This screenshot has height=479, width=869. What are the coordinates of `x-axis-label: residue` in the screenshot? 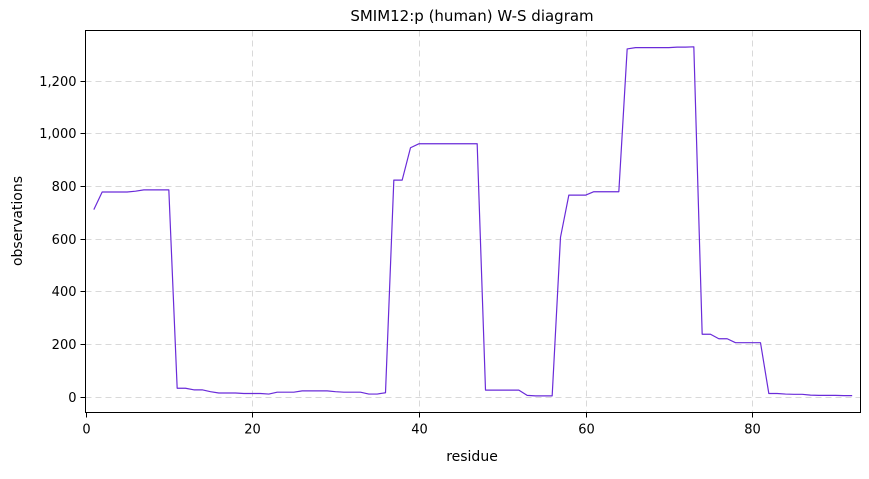 It's located at (472, 457).